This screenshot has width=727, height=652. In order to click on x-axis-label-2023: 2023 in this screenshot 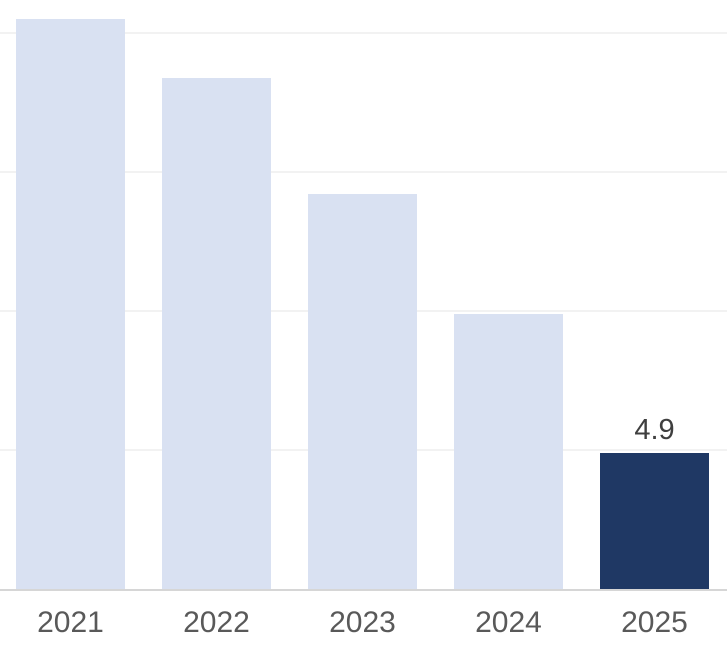, I will do `click(362, 622)`.